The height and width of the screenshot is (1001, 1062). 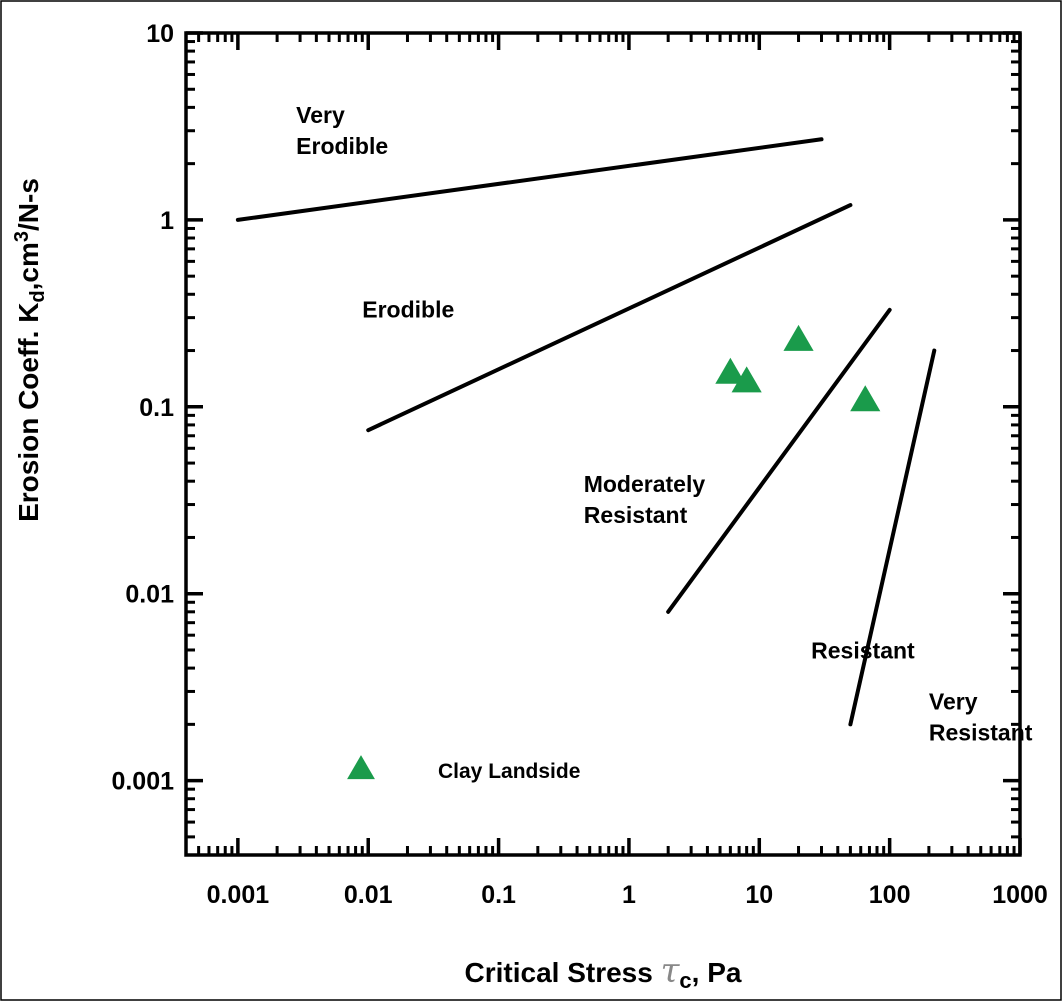 What do you see at coordinates (671, 971) in the screenshot?
I see `x-title-tau: τ` at bounding box center [671, 971].